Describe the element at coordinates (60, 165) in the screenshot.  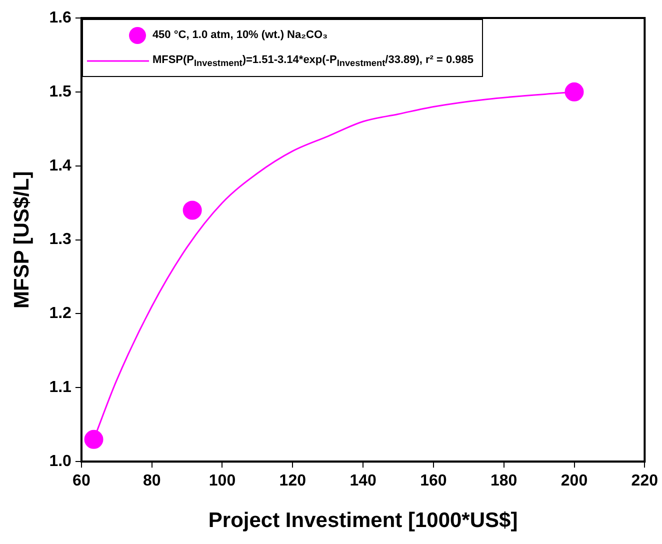
I see `y-tick-label: 1.4` at that location.